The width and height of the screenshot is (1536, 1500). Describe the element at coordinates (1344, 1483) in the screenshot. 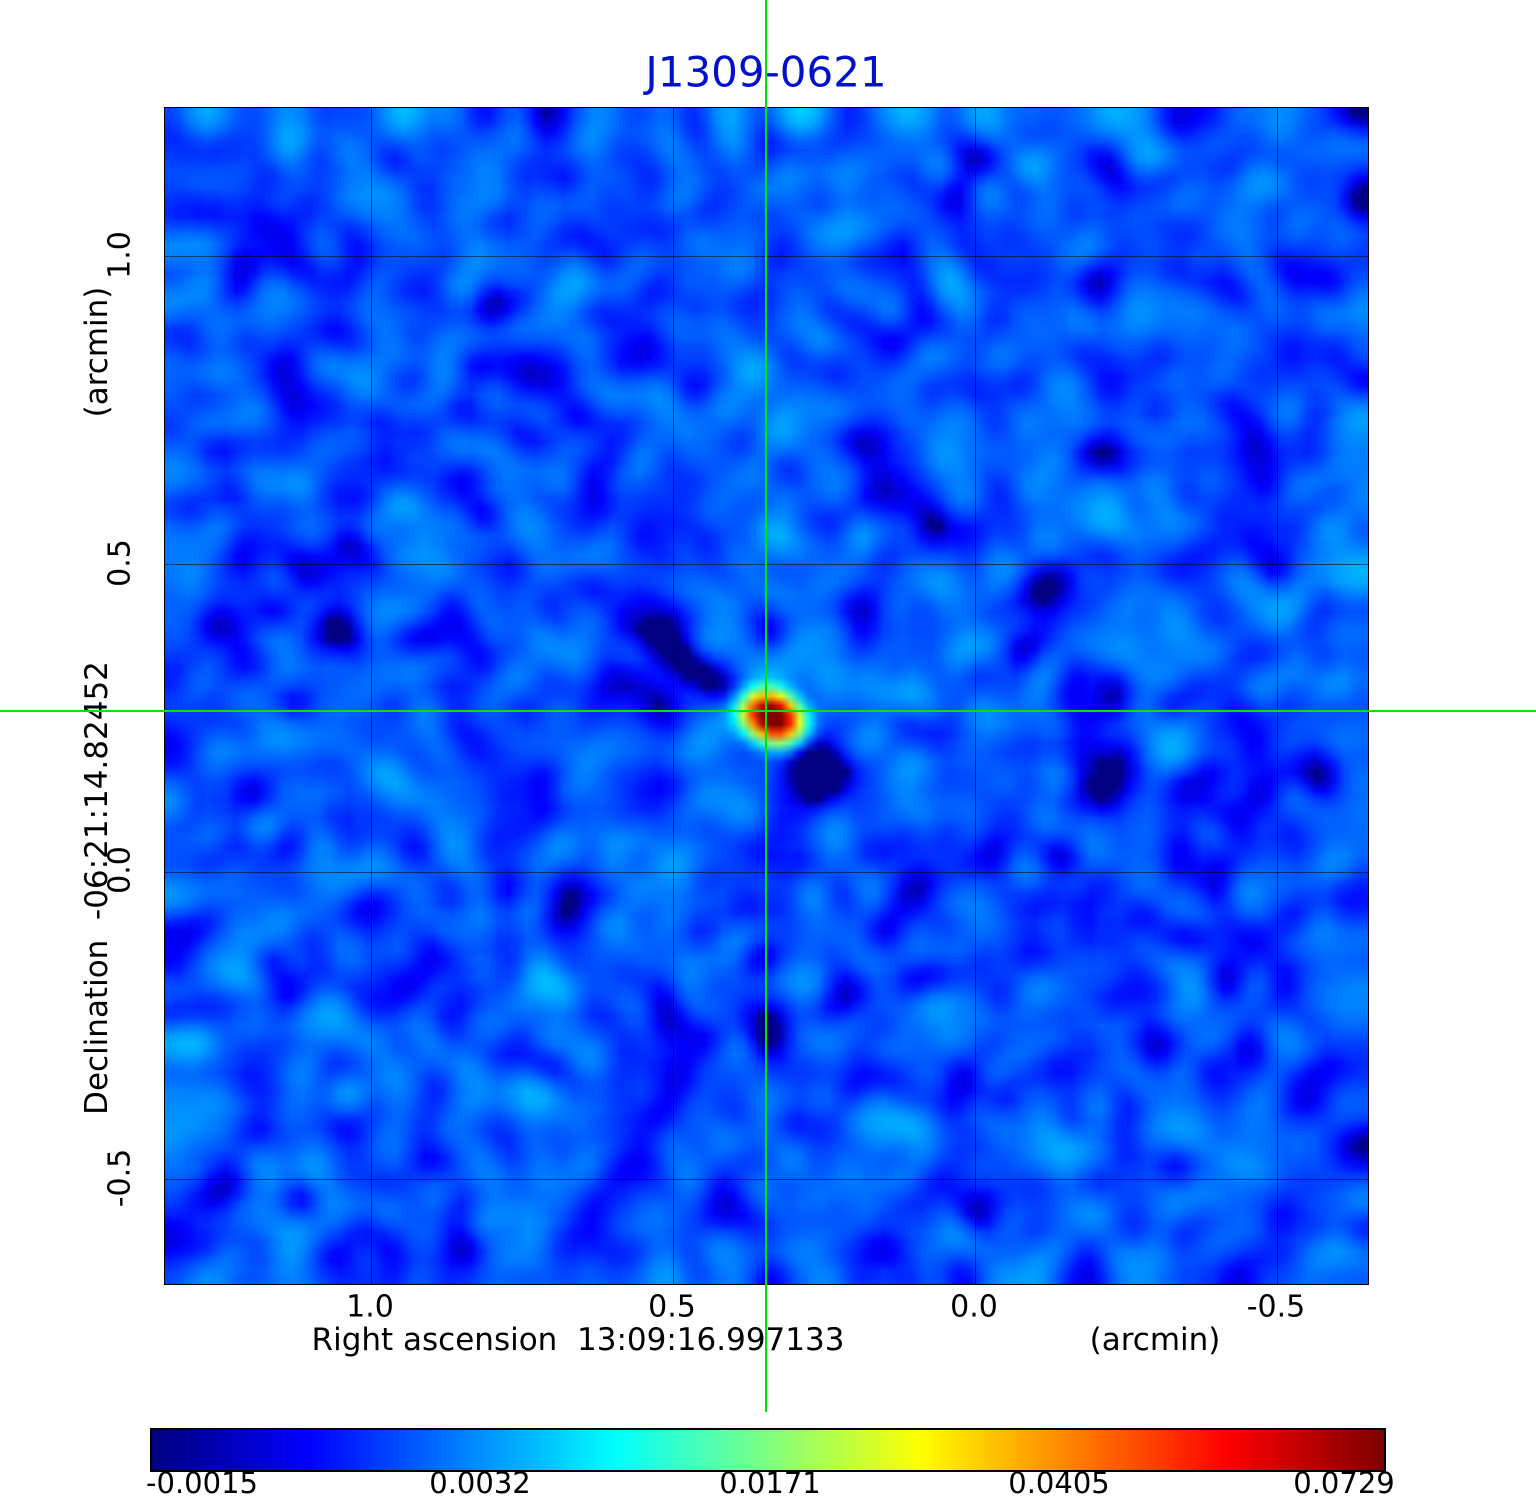

I see `colorbar-tick-label: 0.0729` at that location.